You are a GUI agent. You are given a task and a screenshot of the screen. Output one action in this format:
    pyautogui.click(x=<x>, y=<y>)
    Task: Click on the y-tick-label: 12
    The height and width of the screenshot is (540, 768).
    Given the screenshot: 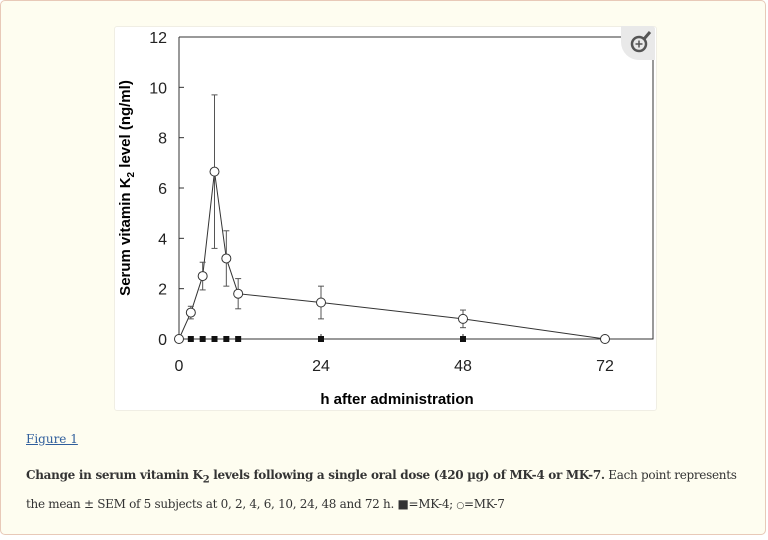 What is the action you would take?
    pyautogui.click(x=158, y=38)
    